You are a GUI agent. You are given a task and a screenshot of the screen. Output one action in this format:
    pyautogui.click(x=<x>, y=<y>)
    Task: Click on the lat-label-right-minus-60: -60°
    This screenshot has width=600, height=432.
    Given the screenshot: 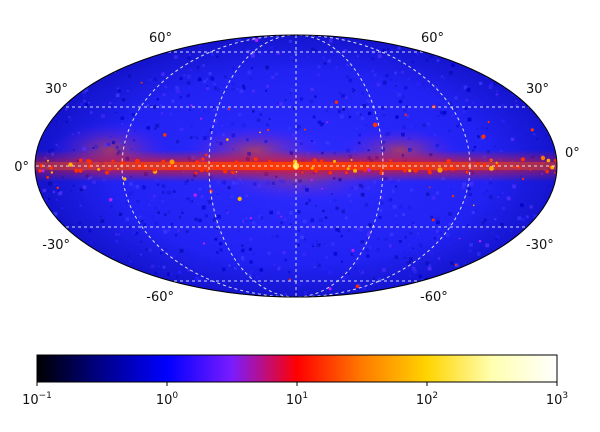 What is the action you would take?
    pyautogui.click(x=434, y=297)
    